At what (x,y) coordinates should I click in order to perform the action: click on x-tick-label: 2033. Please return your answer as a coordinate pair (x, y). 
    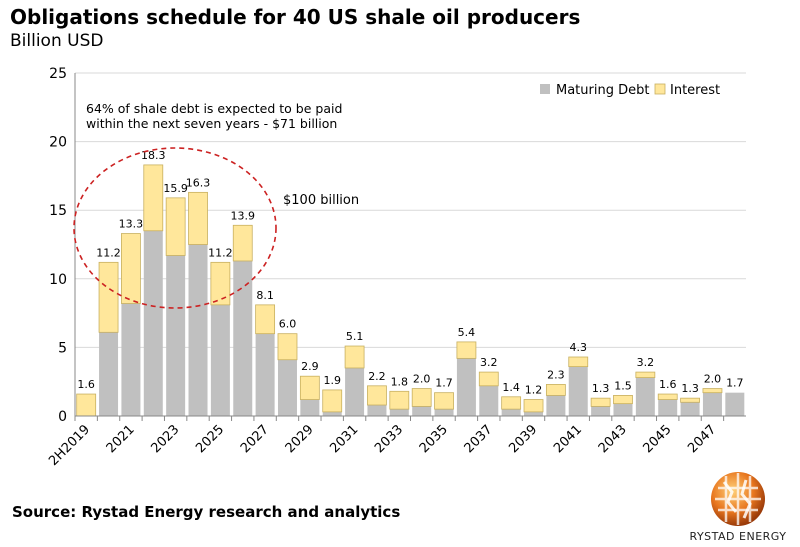
    Looking at the image, I should click on (389, 439).